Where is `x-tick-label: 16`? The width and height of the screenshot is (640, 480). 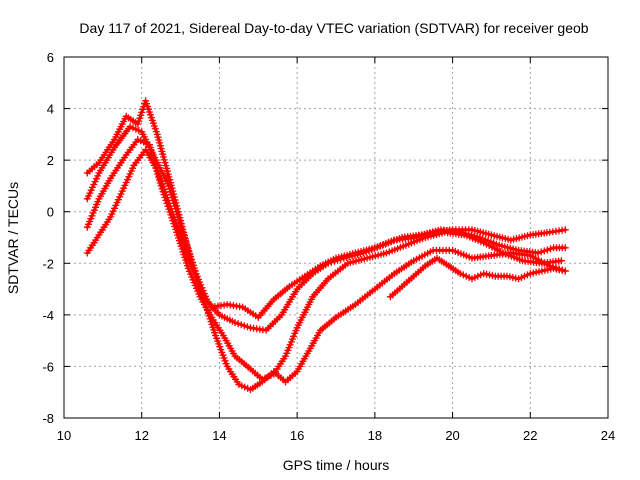
x-tick-label: 16 is located at coordinates (297, 435).